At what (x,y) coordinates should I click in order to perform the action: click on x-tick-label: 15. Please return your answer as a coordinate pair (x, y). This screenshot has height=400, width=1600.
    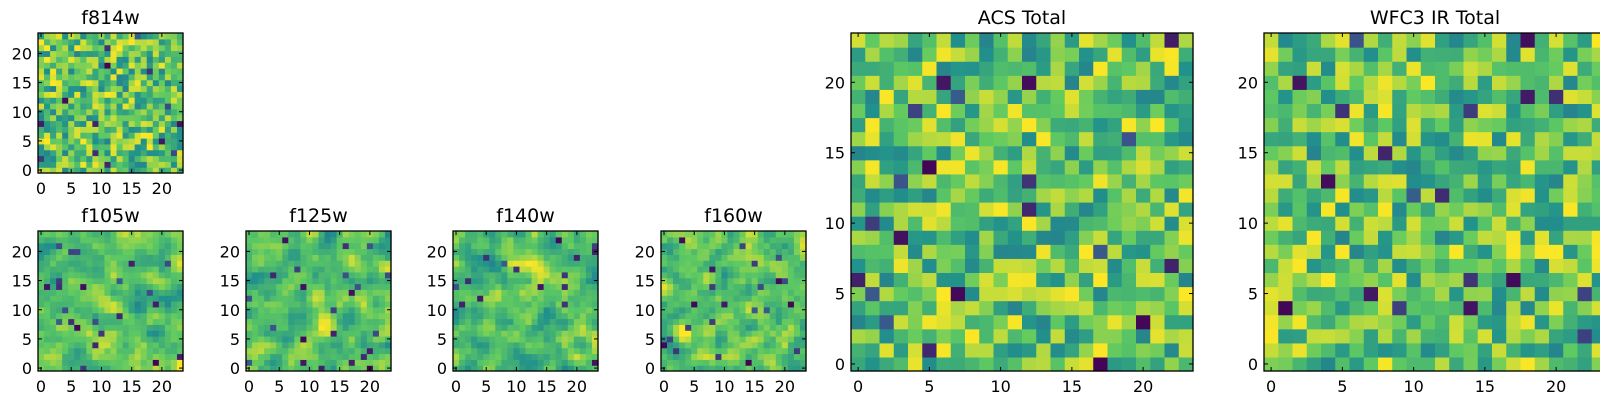
    Looking at the image, I should click on (339, 386).